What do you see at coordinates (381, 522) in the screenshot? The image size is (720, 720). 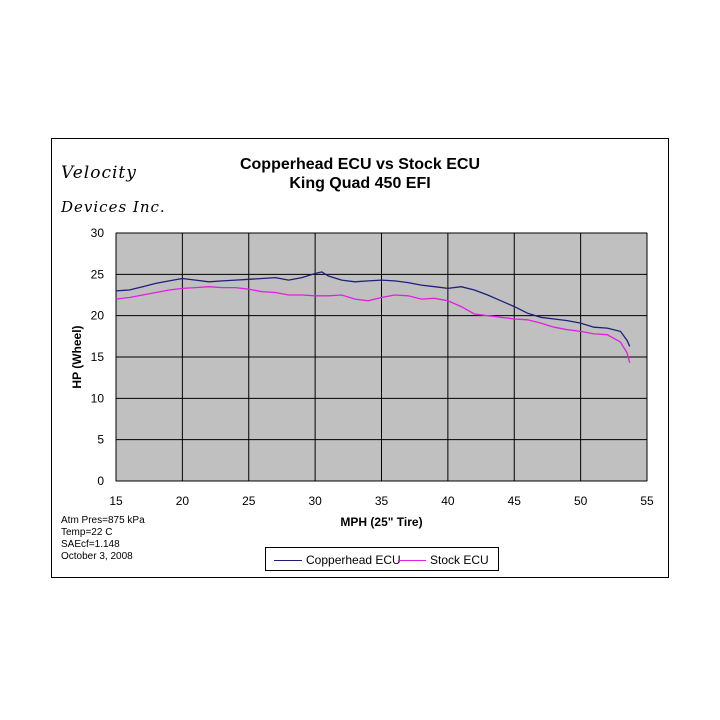 I see `x-axis-label: MPH (25" Tire)` at bounding box center [381, 522].